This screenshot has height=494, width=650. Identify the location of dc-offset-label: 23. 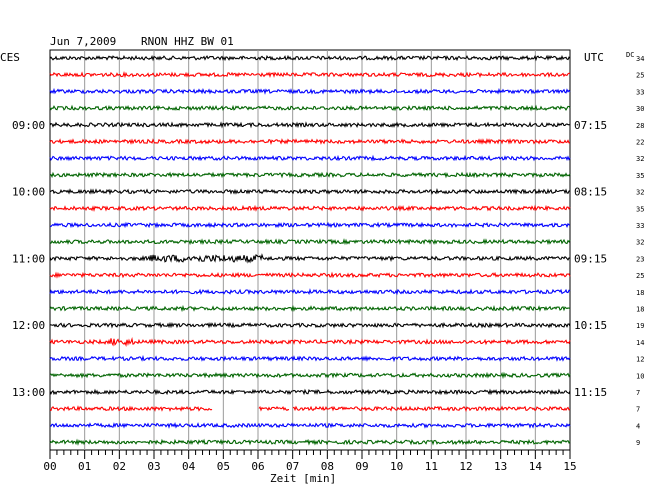
(640, 259).